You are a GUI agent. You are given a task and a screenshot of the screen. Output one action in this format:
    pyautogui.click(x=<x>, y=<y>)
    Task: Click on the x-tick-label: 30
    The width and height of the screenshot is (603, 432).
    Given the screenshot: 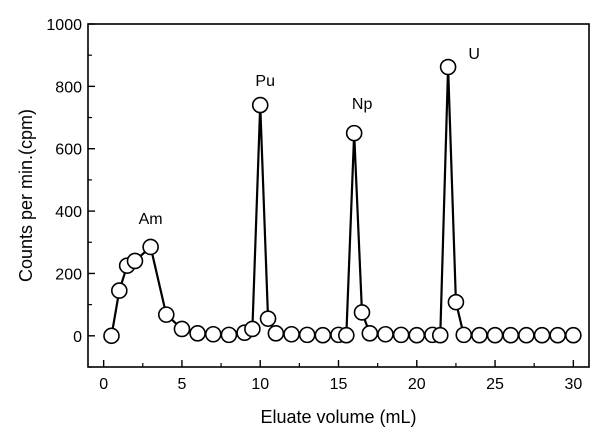 What is the action you would take?
    pyautogui.click(x=573, y=384)
    